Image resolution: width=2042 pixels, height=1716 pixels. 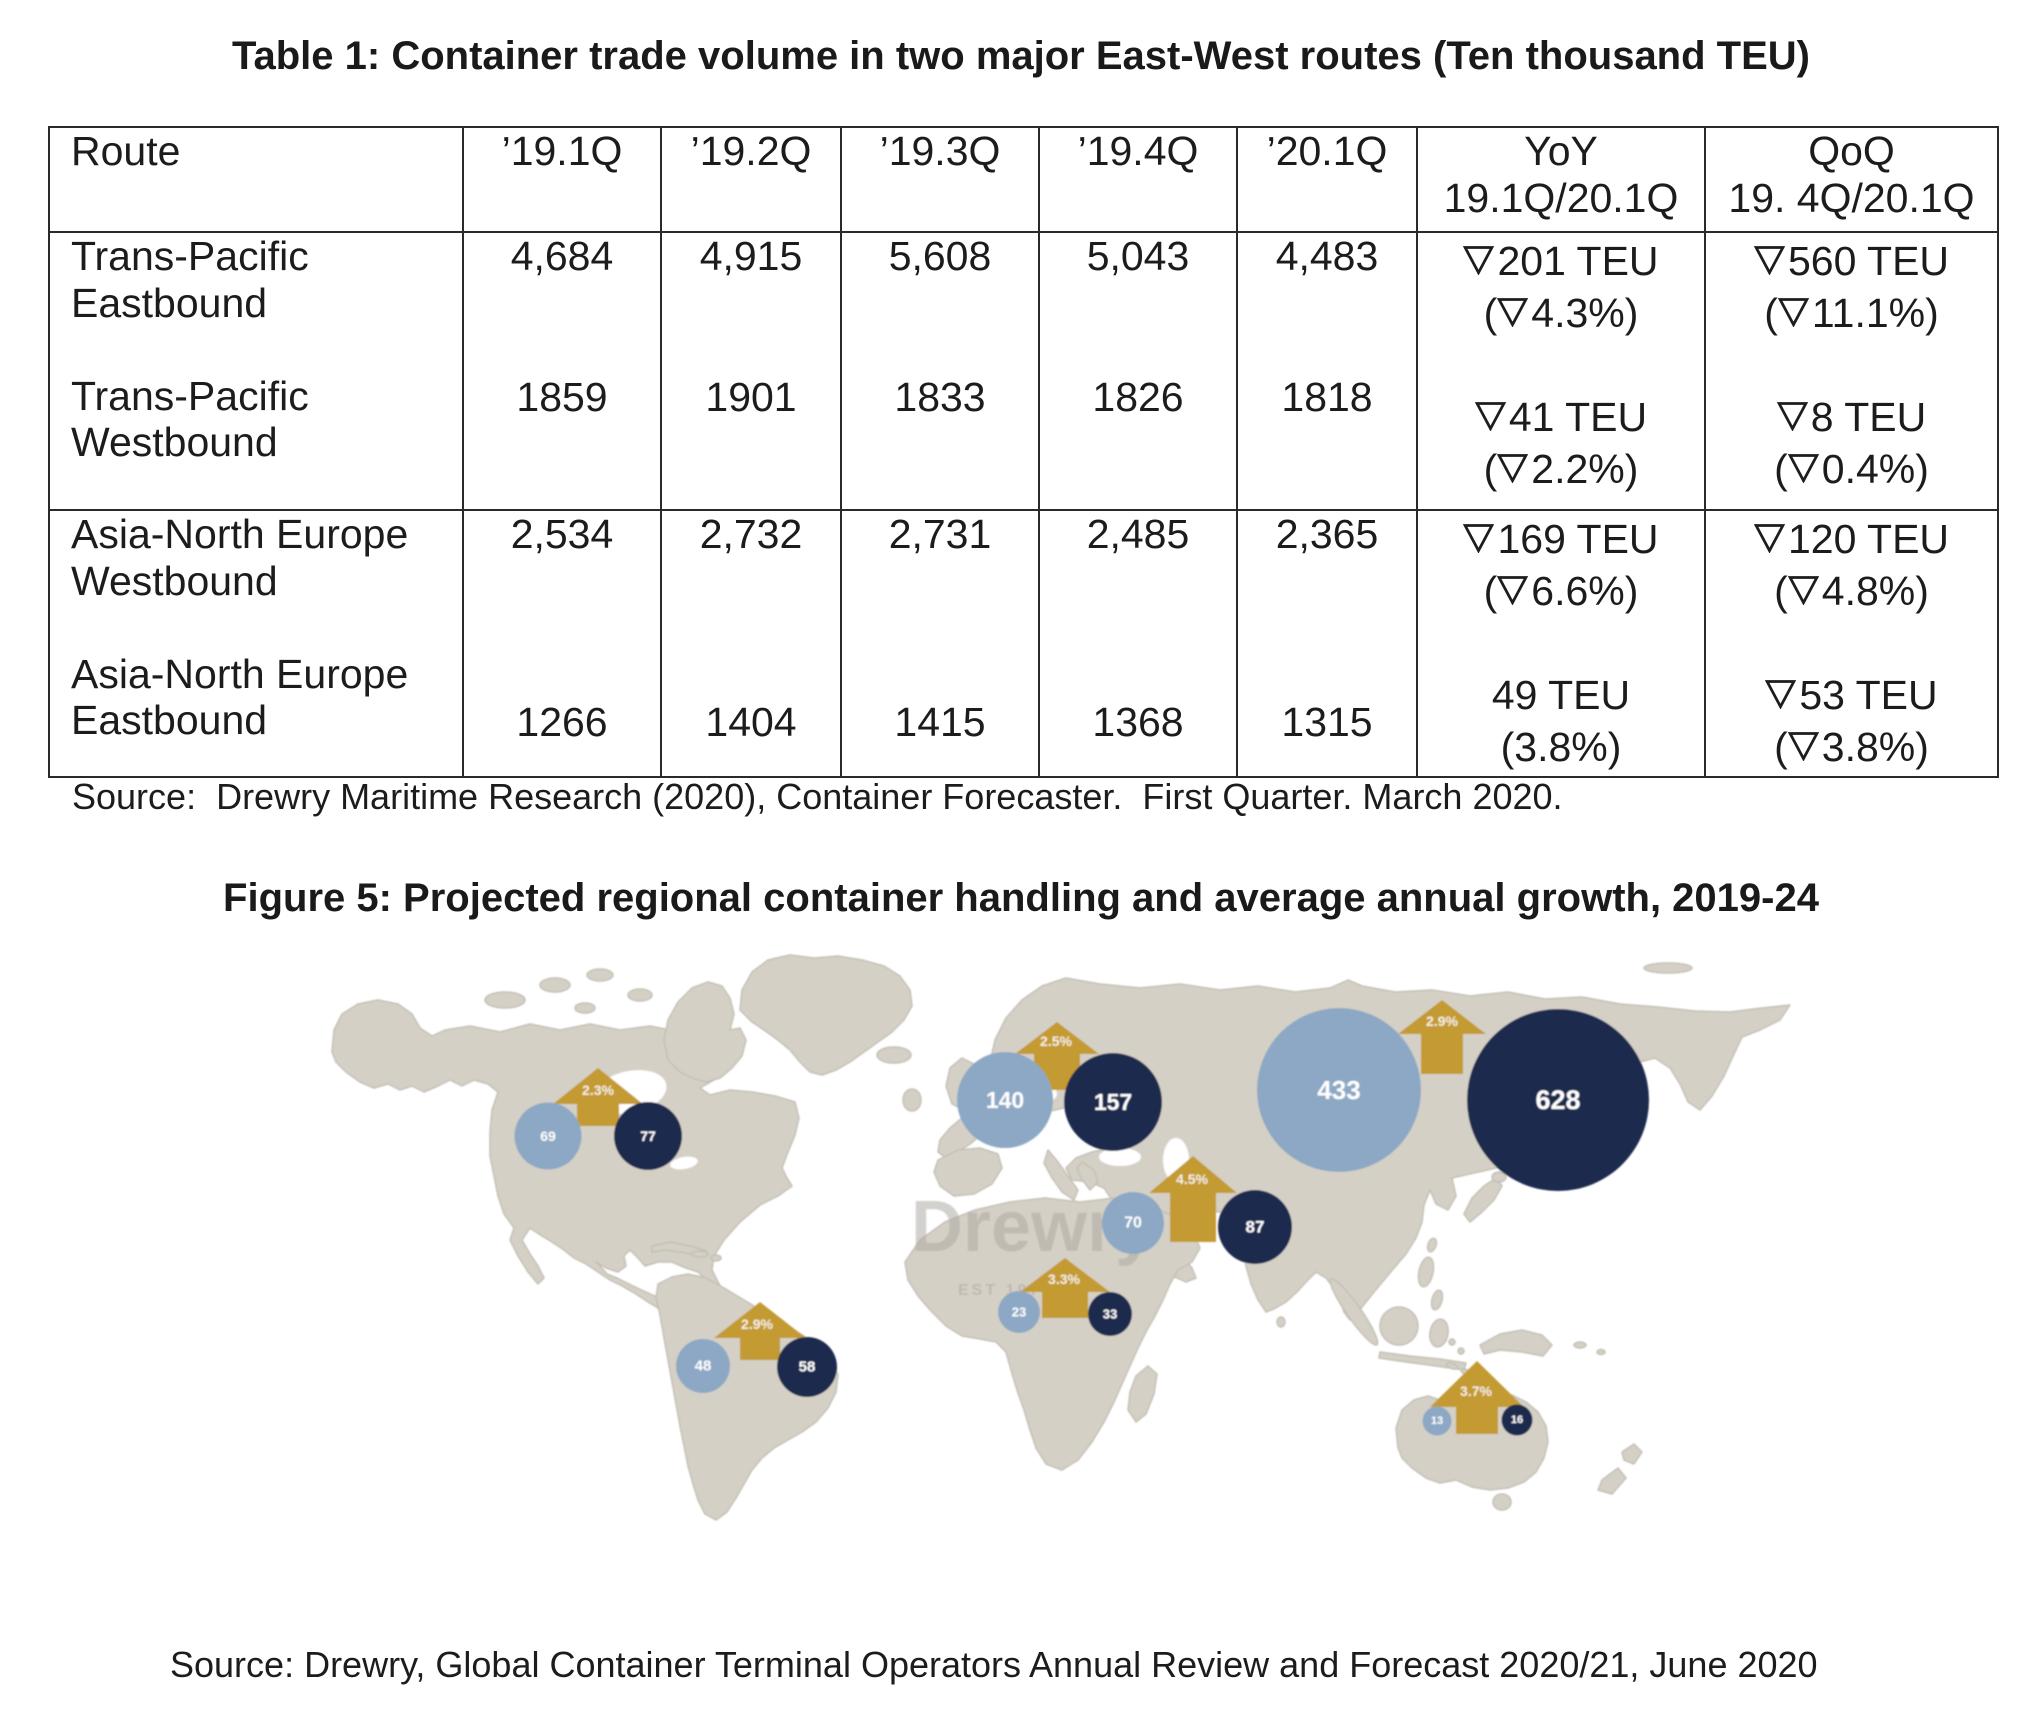 I want to click on svg-text: 3.7%, so click(x=1476, y=1391).